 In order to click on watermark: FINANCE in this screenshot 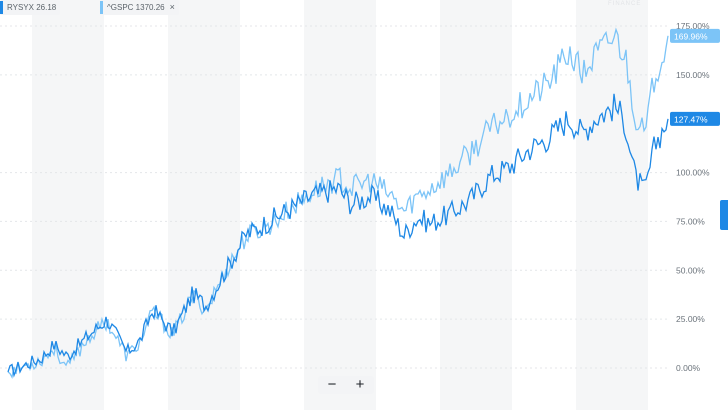, I will do `click(625, 4)`.